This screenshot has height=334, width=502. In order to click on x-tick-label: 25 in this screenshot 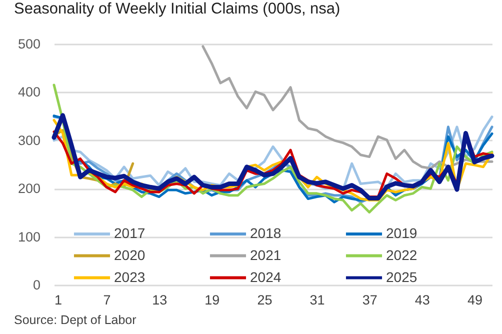, I will do `click(264, 300)`.